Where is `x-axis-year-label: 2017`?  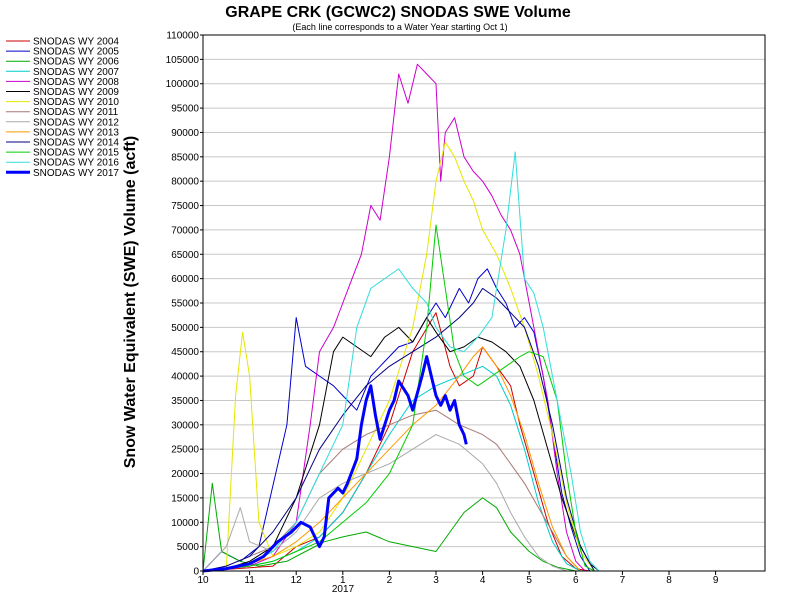 x-axis-year-label: 2017 is located at coordinates (343, 589).